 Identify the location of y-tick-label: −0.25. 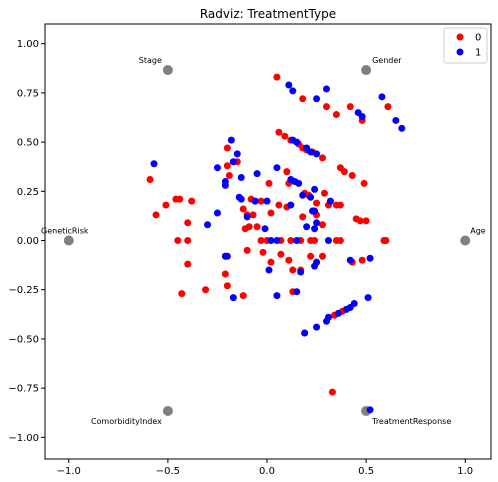
(23, 290).